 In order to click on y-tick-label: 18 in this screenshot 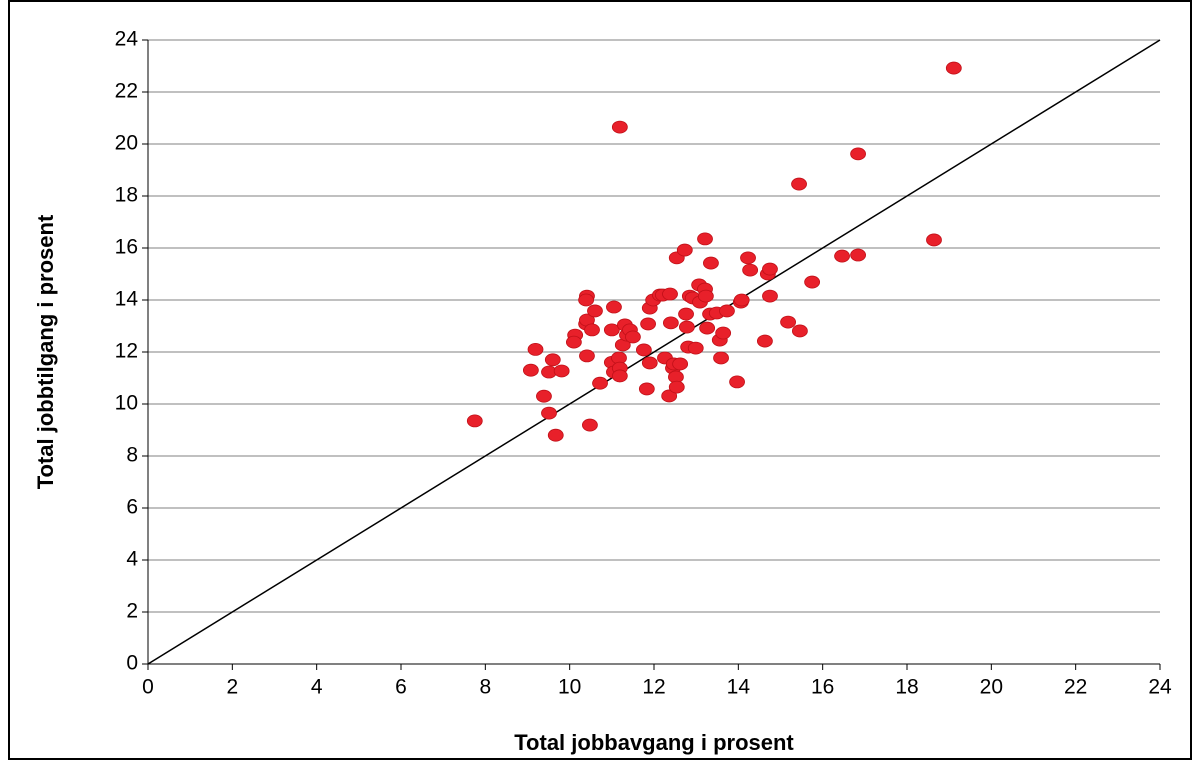, I will do `click(126, 195)`.